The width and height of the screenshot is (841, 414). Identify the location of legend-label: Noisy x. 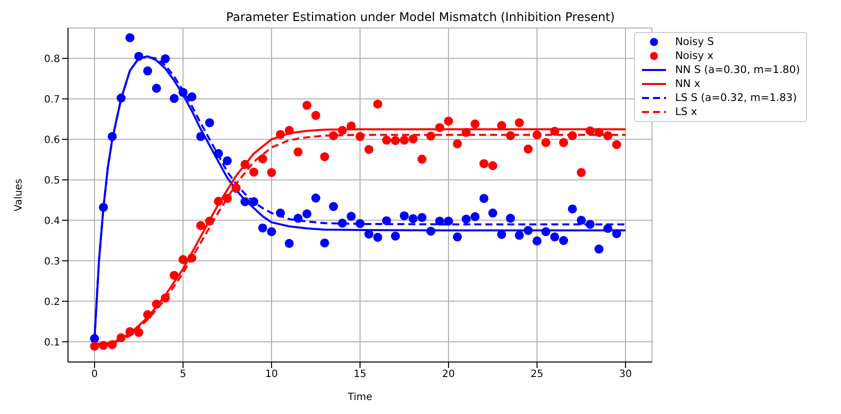
(694, 56).